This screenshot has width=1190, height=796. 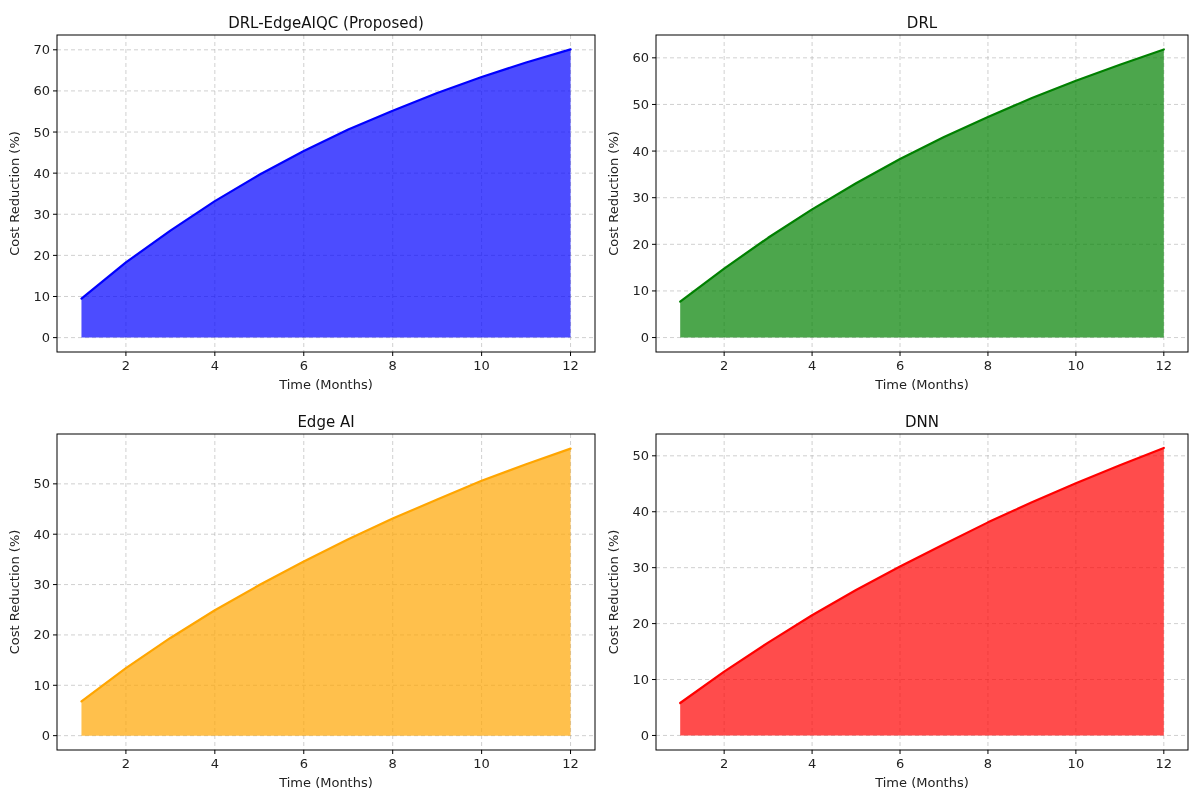 I want to click on chart-title: DRL, so click(x=922, y=23).